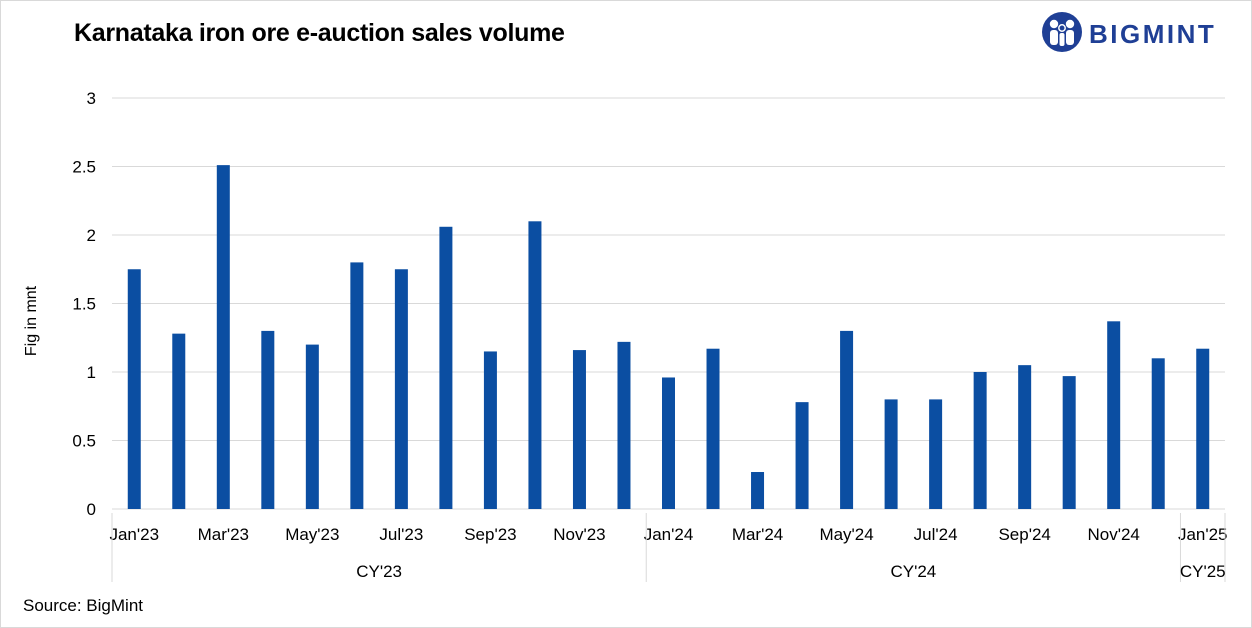 This screenshot has height=628, width=1252. Describe the element at coordinates (223, 534) in the screenshot. I see `x-tick-label: Mar'23` at that location.